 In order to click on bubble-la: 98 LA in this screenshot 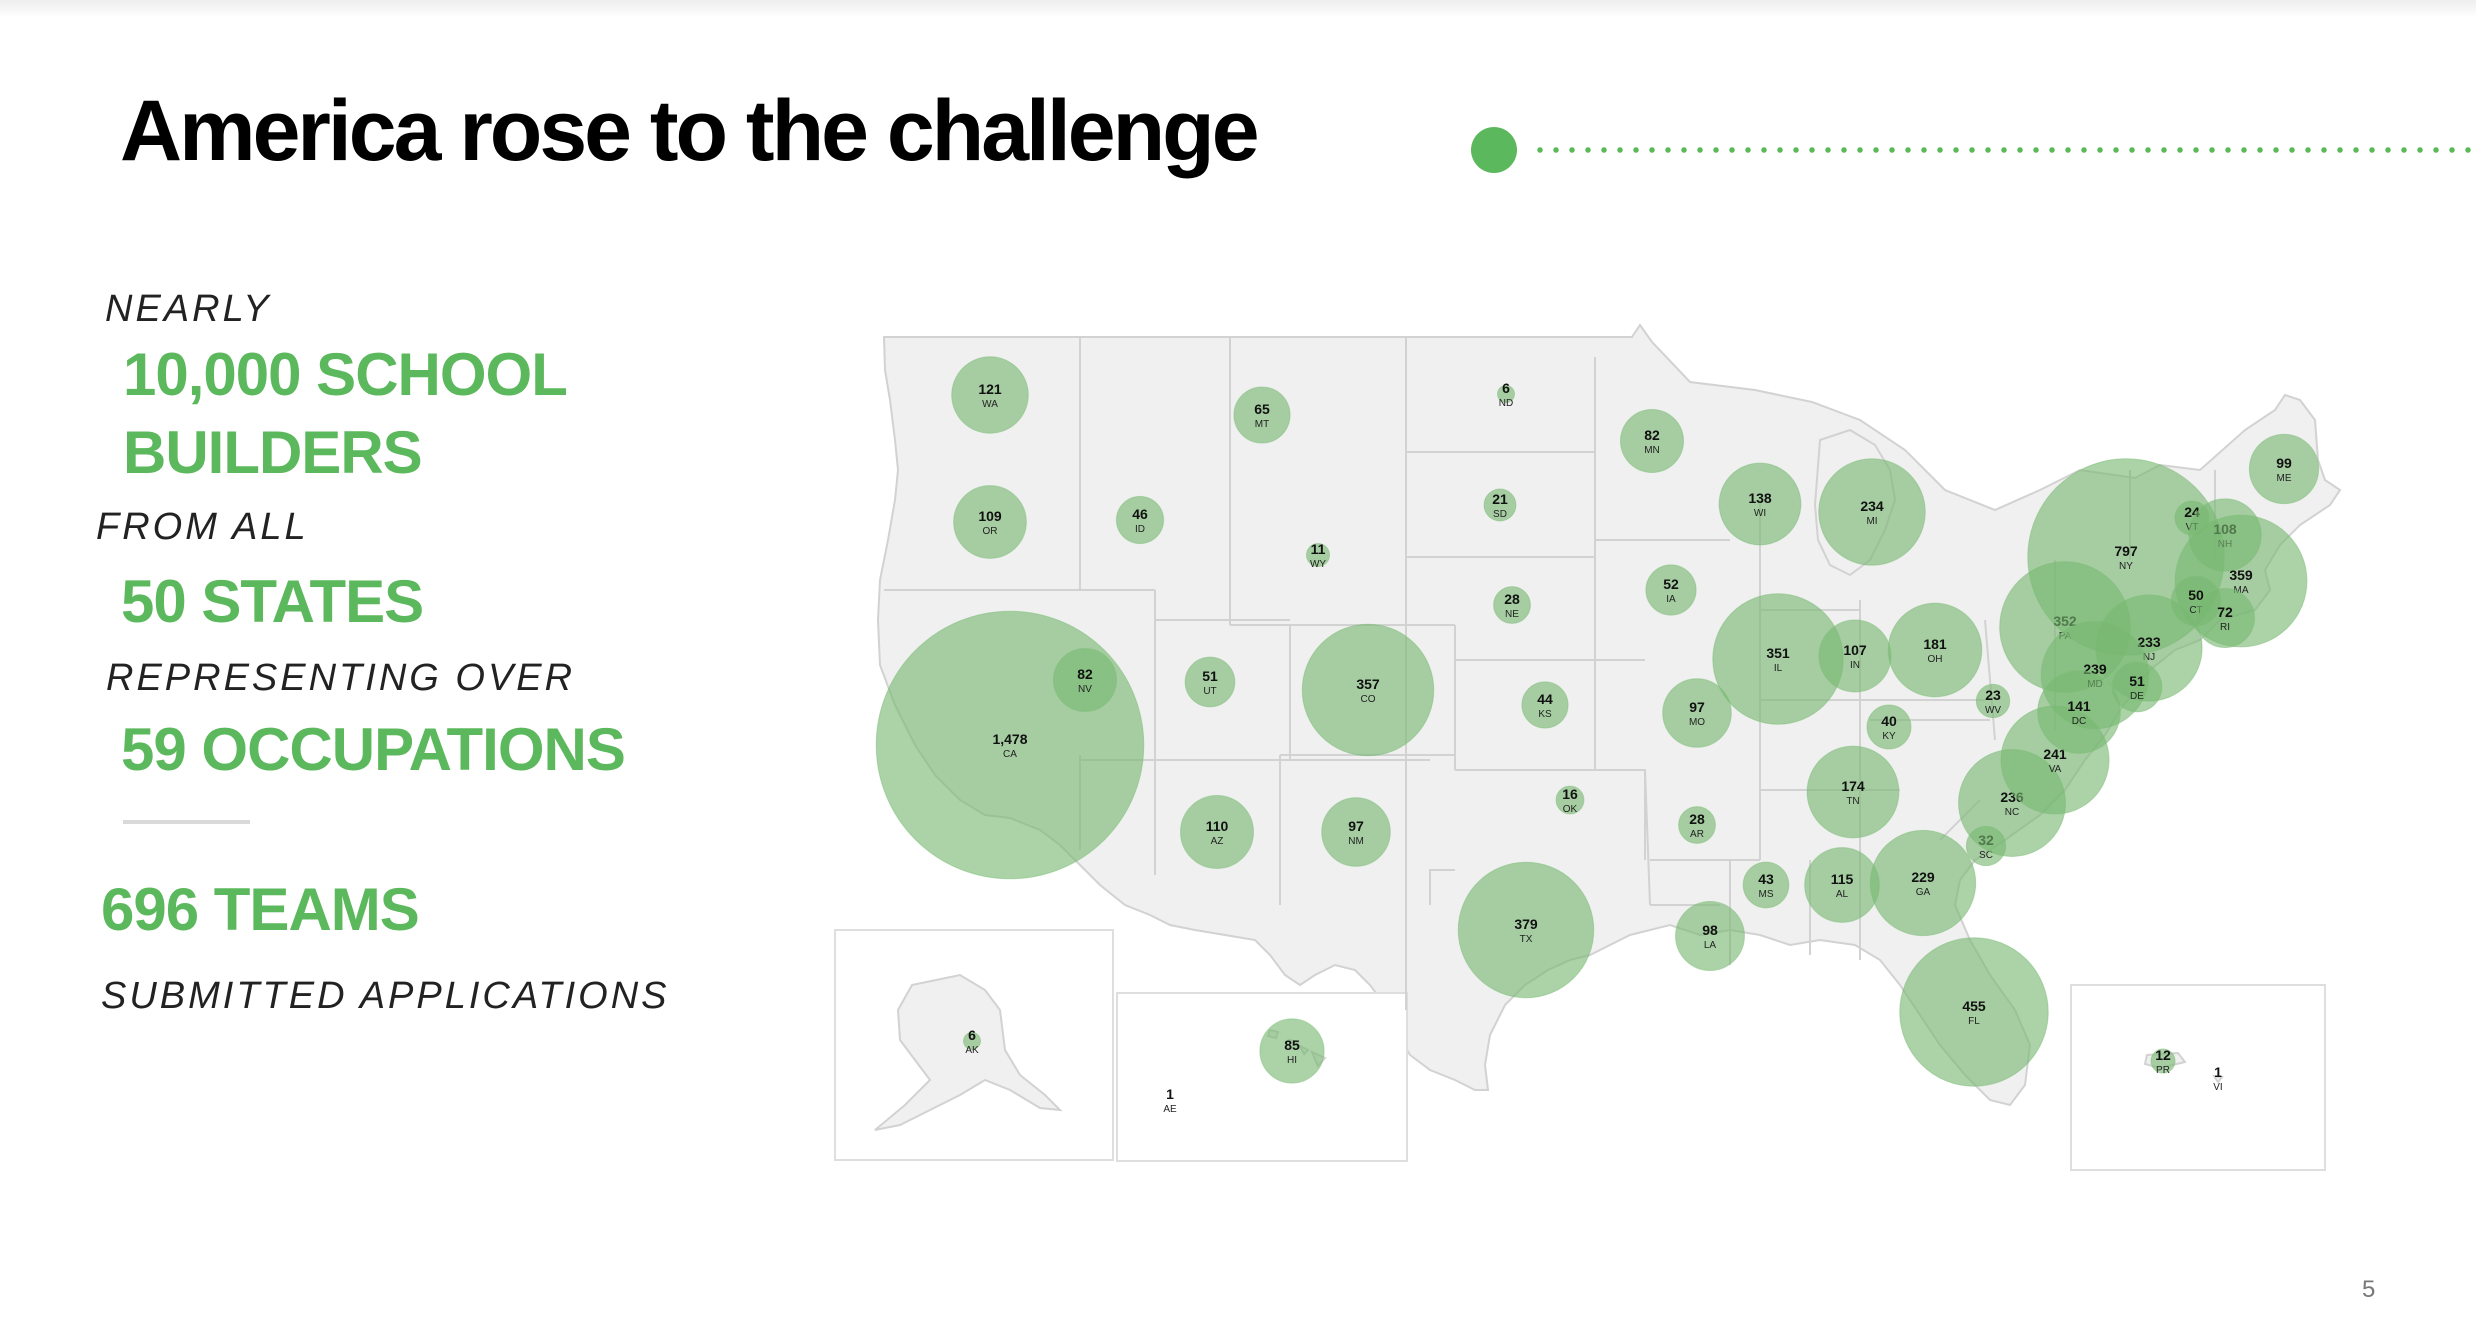, I will do `click(1710, 936)`.